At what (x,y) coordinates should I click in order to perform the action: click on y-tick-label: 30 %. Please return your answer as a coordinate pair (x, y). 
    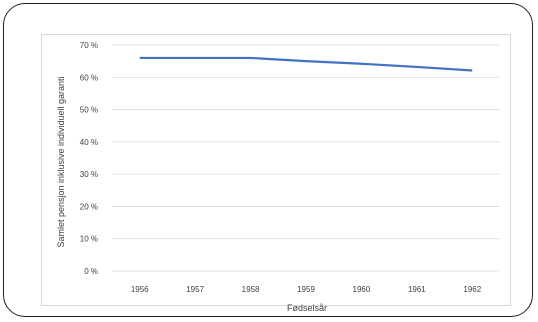
    Looking at the image, I should click on (89, 174).